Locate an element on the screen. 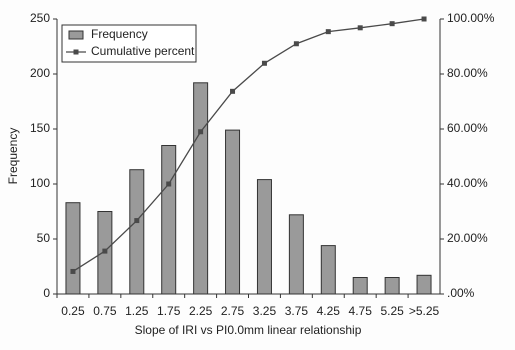 This screenshot has height=350, width=515. y-tick-label: 150 is located at coordinates (40, 128).